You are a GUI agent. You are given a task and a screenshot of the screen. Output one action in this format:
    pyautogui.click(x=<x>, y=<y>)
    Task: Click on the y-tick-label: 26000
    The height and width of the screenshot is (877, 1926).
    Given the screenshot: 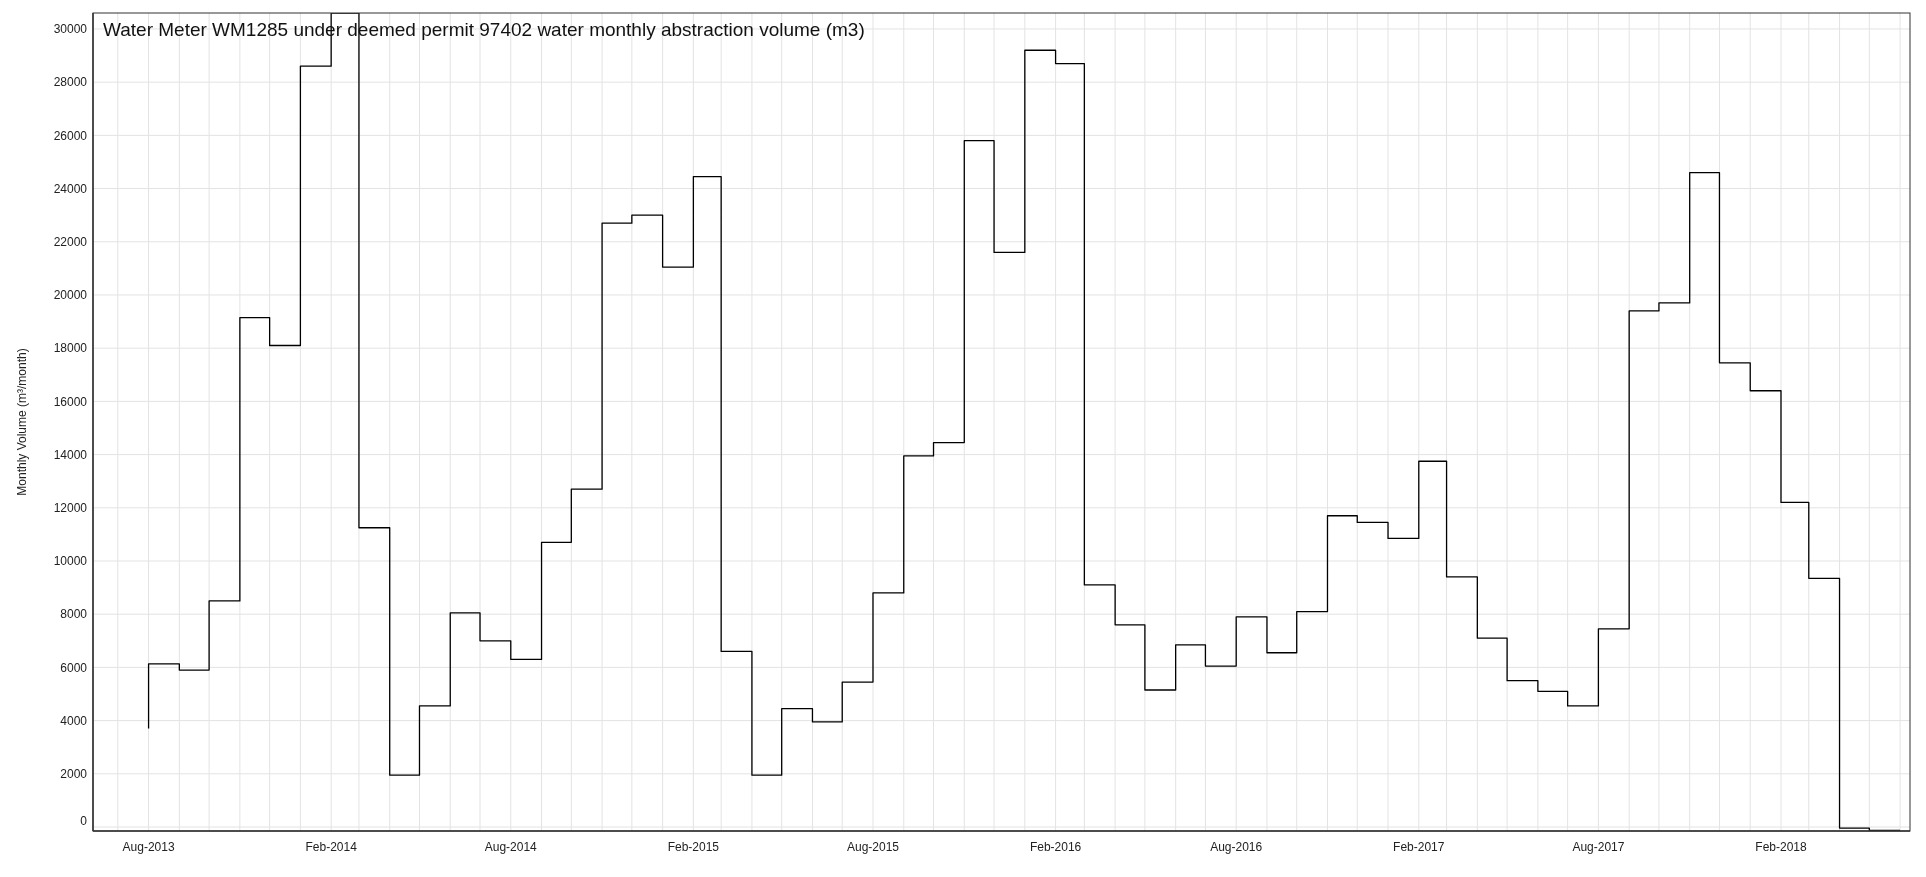 What is the action you would take?
    pyautogui.click(x=70, y=135)
    